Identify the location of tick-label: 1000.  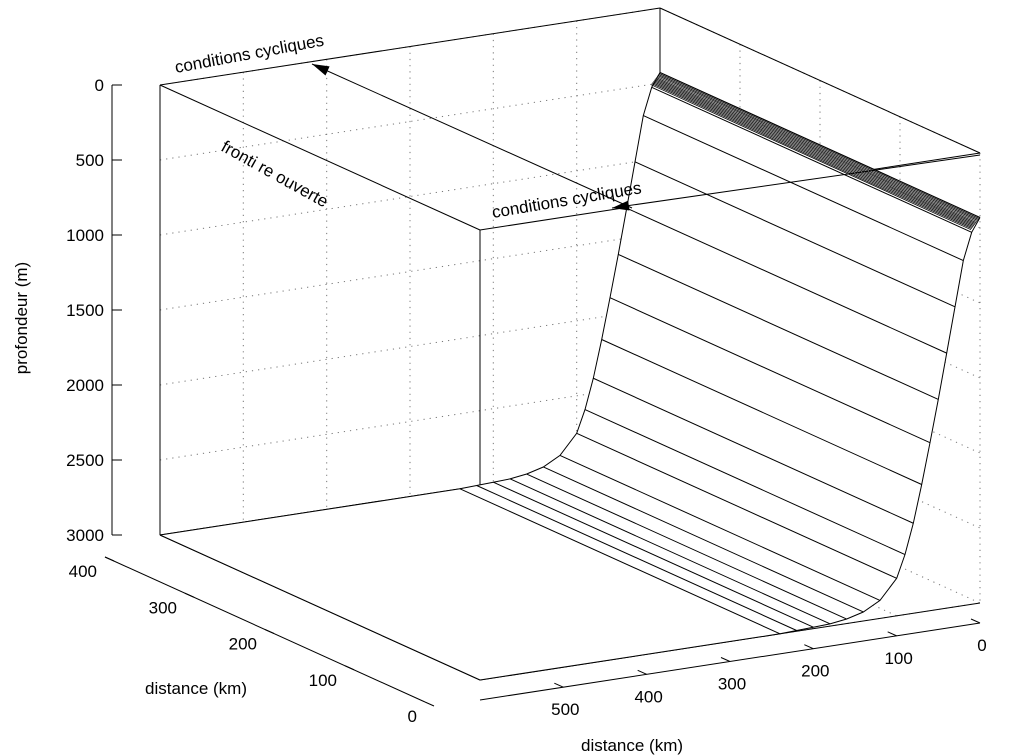
(85, 235).